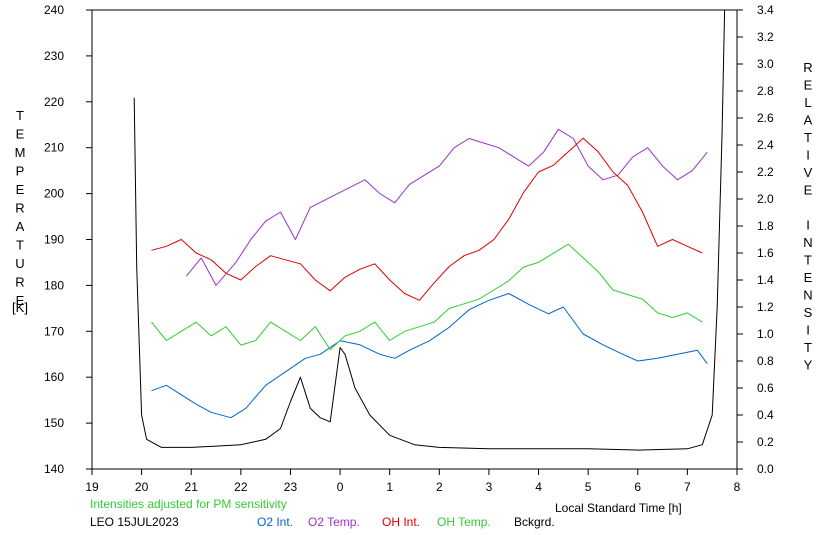  Describe the element at coordinates (54, 423) in the screenshot. I see `left-tick-label: 150` at that location.